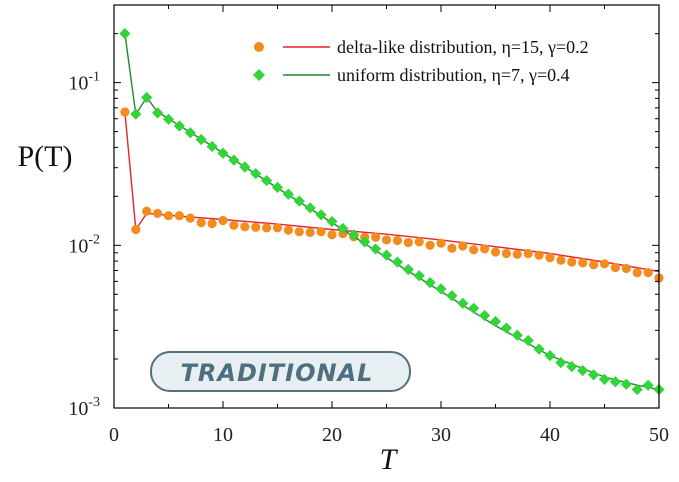 This screenshot has width=679, height=482. What do you see at coordinates (114, 435) in the screenshot?
I see `x-tick-label: 0` at bounding box center [114, 435].